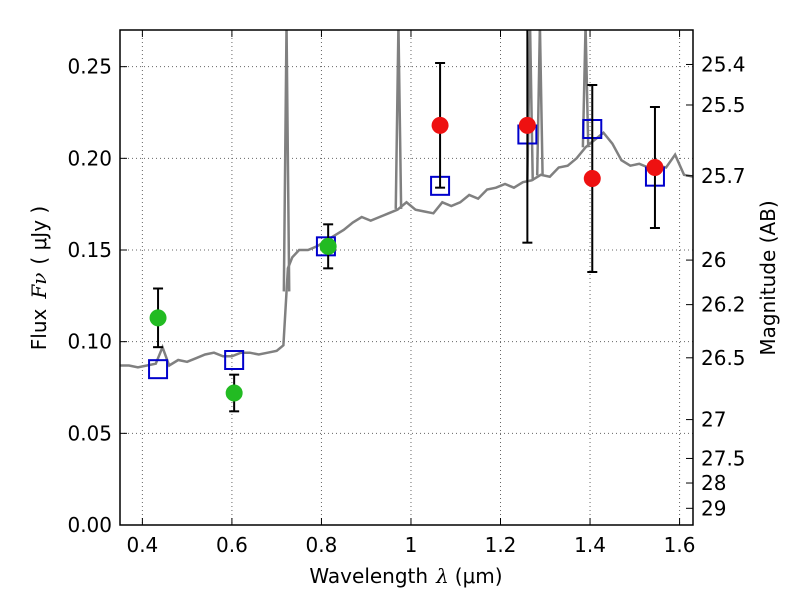 The image size is (800, 600). What do you see at coordinates (39, 235) in the screenshot?
I see `y-axis-unit: ( μJy )` at bounding box center [39, 235].